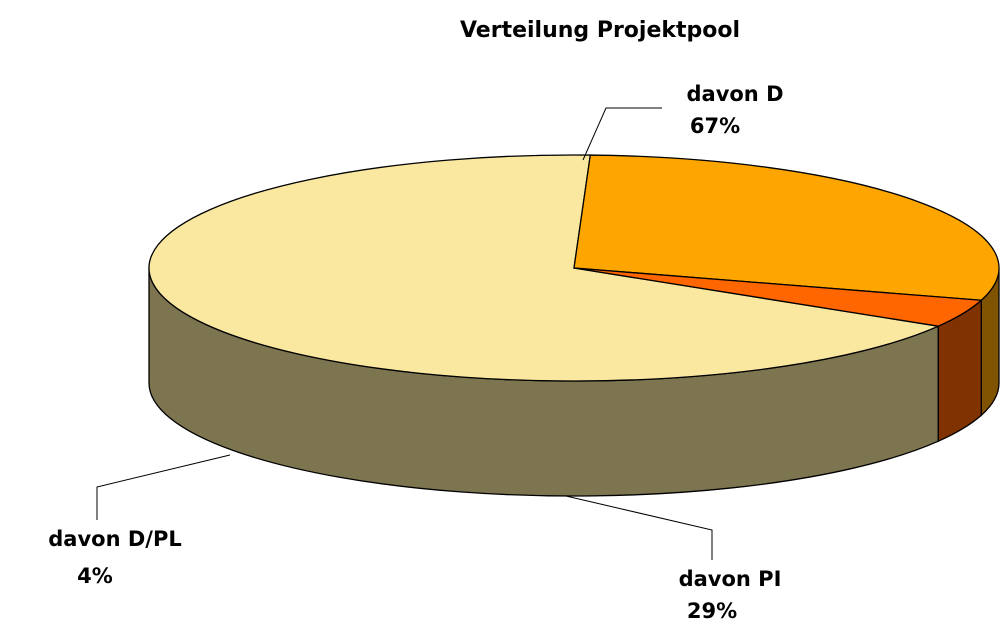 Image resolution: width=1000 pixels, height=625 pixels. Describe the element at coordinates (715, 126) in the screenshot. I see `value-label: 67%` at that location.